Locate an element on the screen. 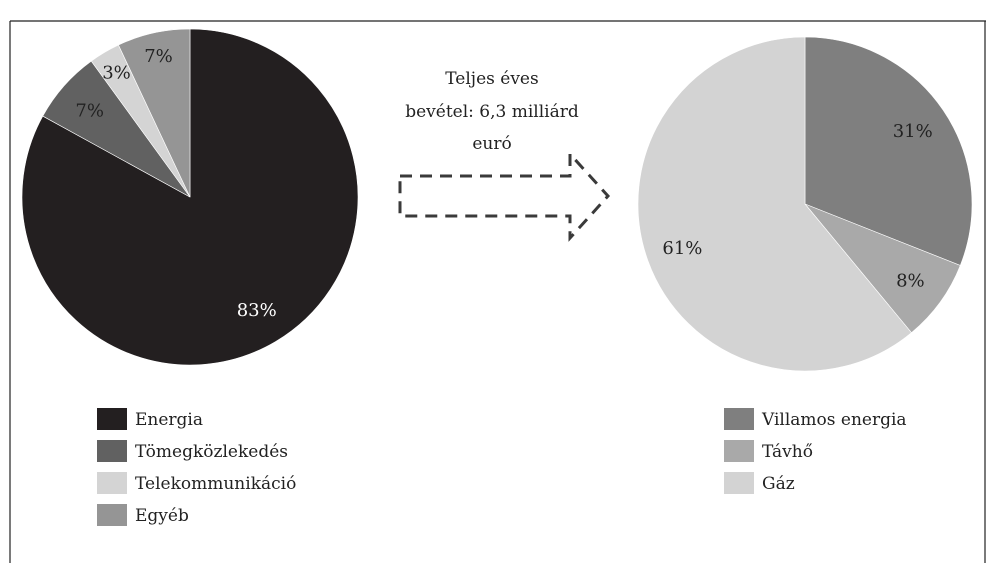  pie-label-tavho: 8% is located at coordinates (910, 281).